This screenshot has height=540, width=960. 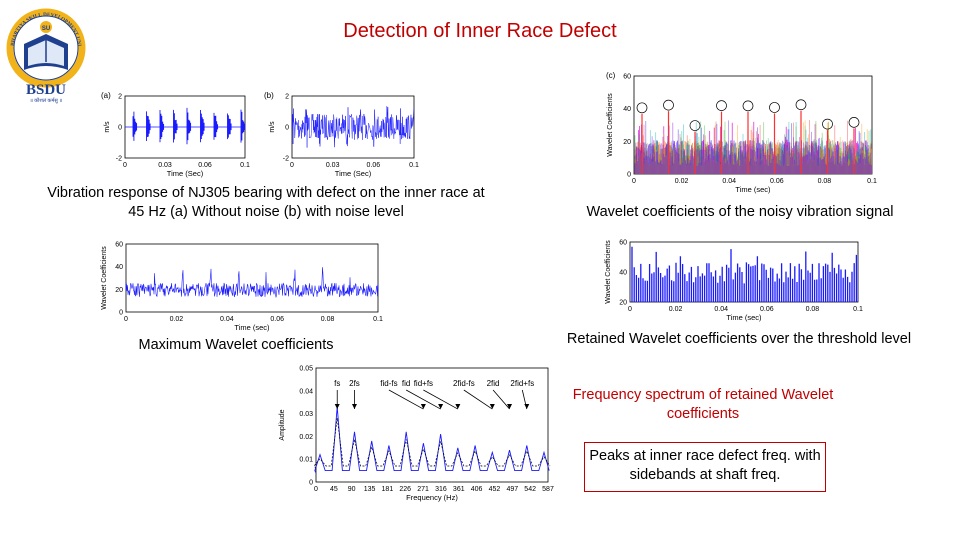 I want to click on x-axis-label: Frequency (Hz), so click(x=432, y=497).